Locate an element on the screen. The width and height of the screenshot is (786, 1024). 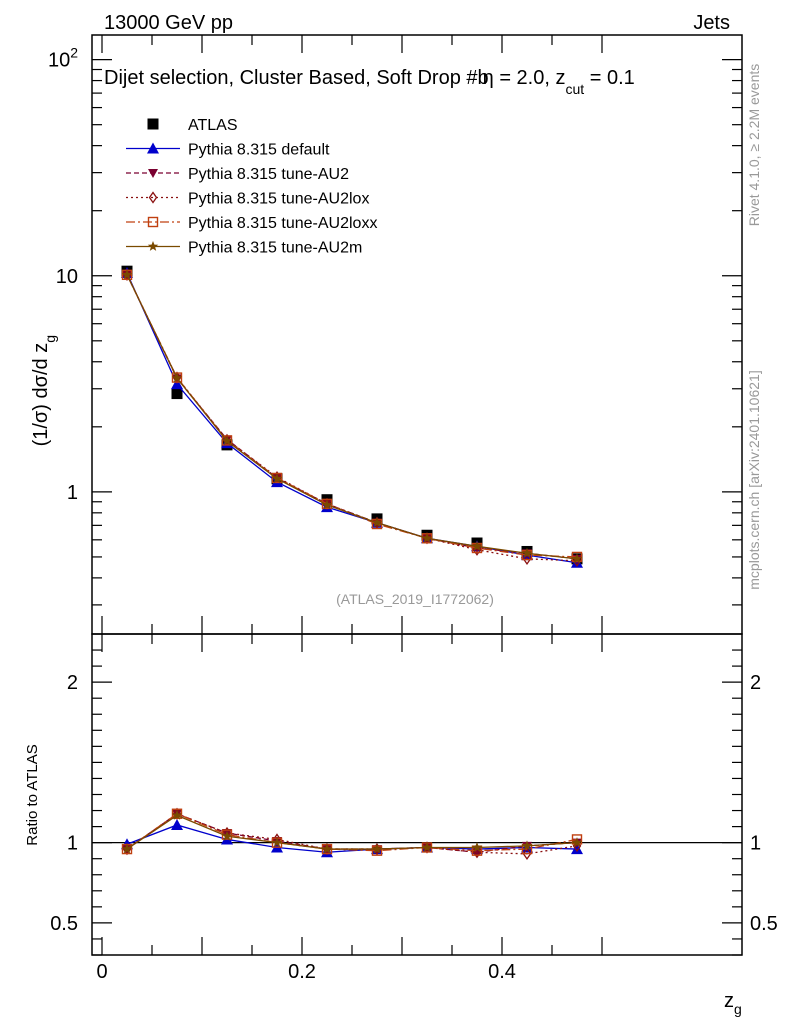
y-tick-label-100: 102 is located at coordinates (63, 58).